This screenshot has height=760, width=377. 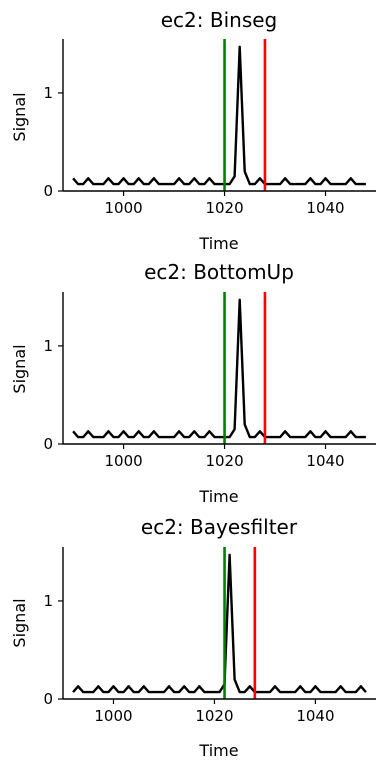 I want to click on chart-title: ec2: Binseg, so click(x=219, y=20).